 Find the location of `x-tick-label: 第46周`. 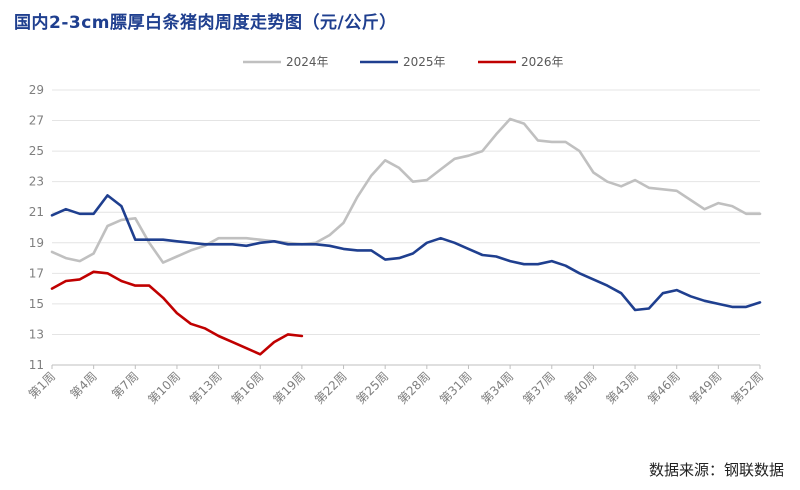

x-tick-label: 第46周 is located at coordinates (664, 388).